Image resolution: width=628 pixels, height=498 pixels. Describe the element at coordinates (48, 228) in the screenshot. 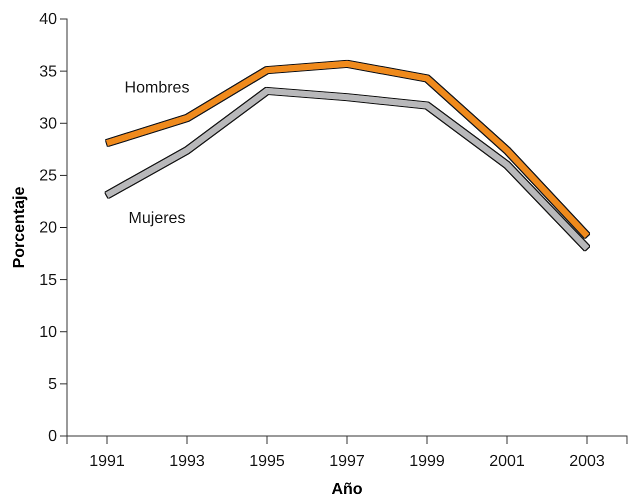

I see `y-tick-label: 20` at that location.